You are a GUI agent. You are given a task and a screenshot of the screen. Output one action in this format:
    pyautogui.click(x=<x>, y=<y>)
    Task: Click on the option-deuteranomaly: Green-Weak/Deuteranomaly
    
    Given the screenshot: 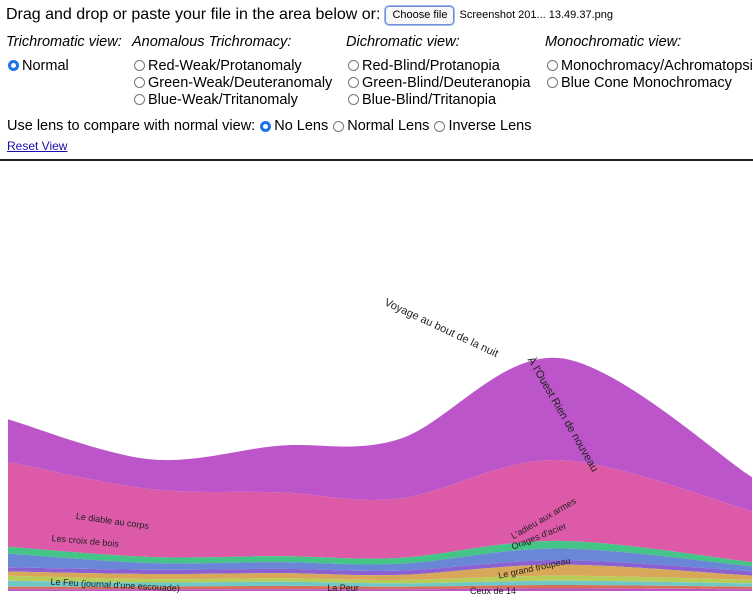 What is the action you would take?
    pyautogui.click(x=233, y=82)
    